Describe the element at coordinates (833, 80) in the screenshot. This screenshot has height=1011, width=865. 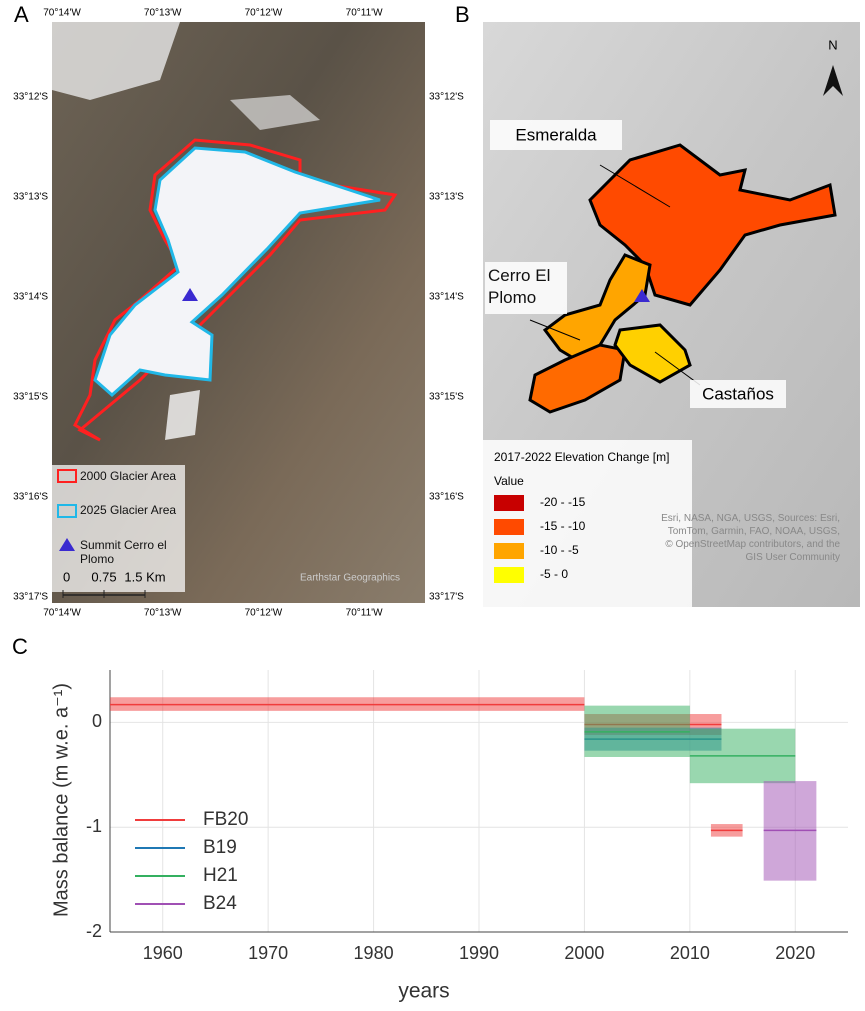
I see `north-arrow` at that location.